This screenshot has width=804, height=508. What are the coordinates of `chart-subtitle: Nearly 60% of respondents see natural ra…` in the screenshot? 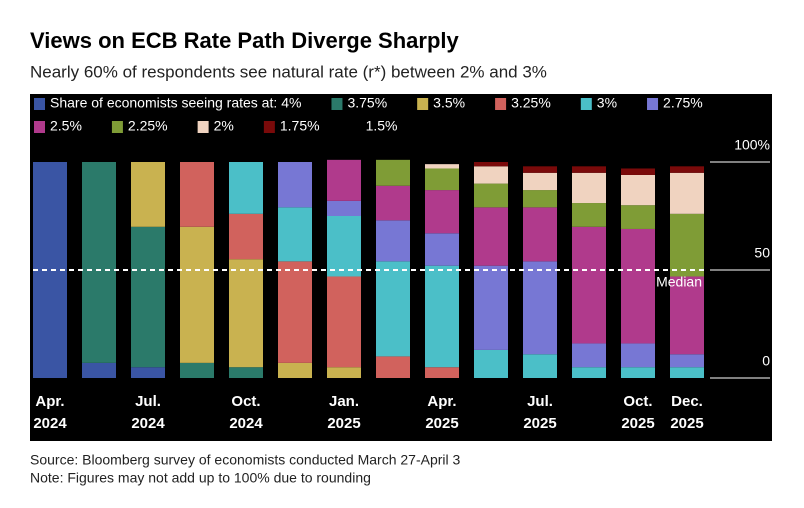 It's located at (288, 71).